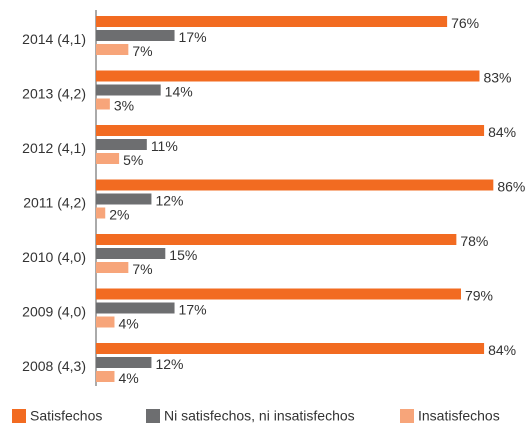 The image size is (532, 427). Describe the element at coordinates (54, 366) in the screenshot. I see `category-label: 2008 (4,3)` at that location.